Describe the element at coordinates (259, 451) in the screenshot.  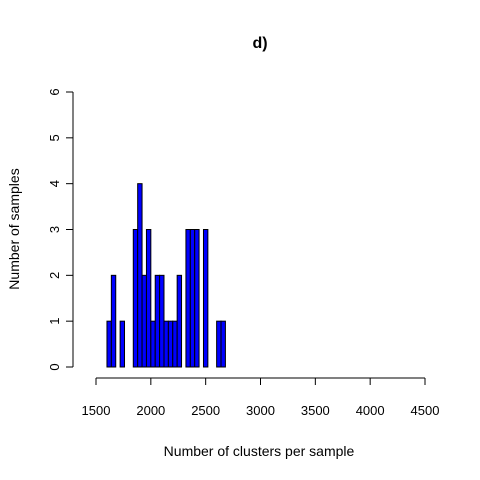
I see `x-axis-title: Number of clusters per sample` at that location.